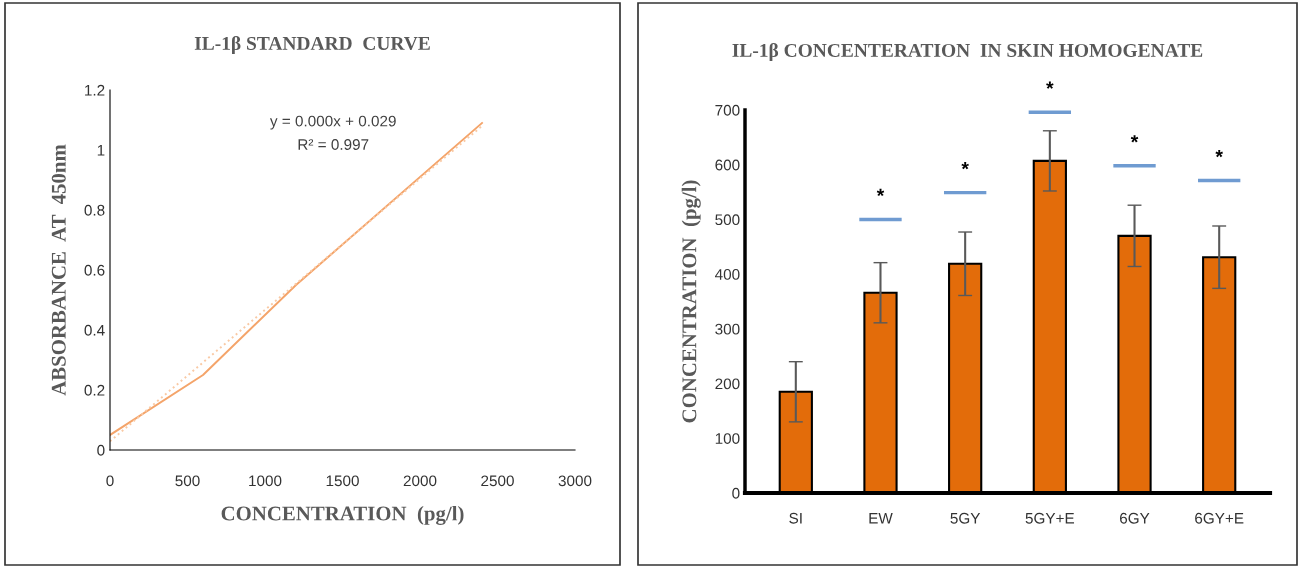 This screenshot has height=571, width=1302. Describe the element at coordinates (727, 274) in the screenshot. I see `y-tick-label: 400` at that location.